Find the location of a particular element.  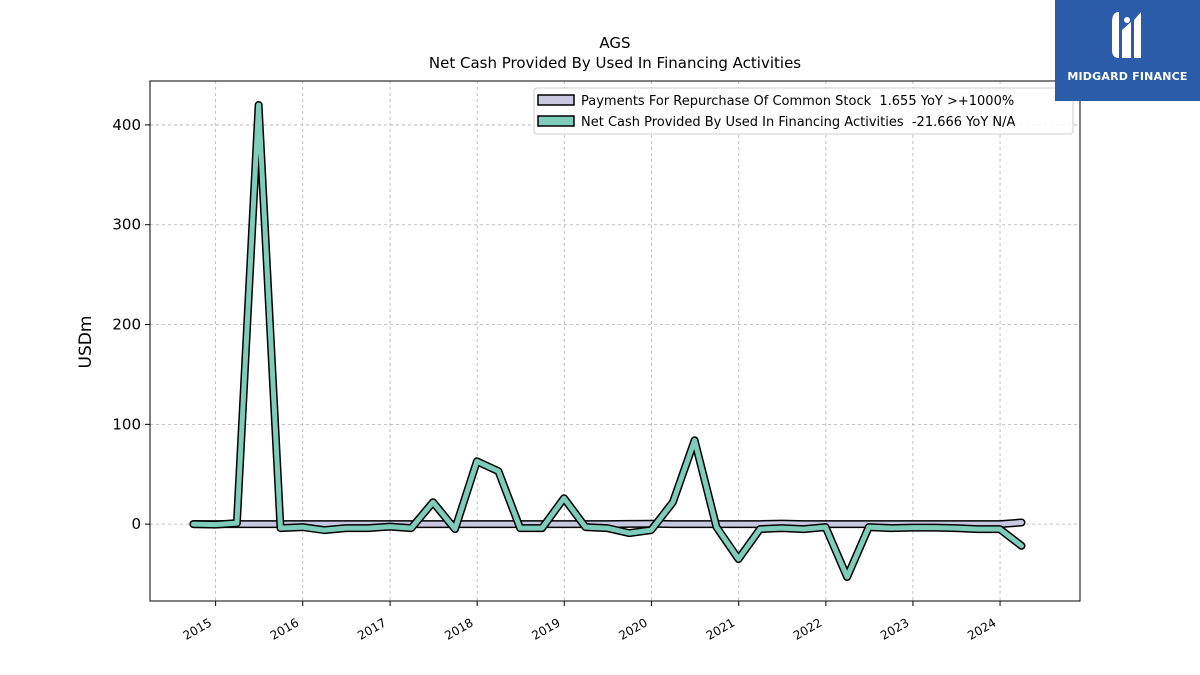

x-tick-label: 2015 is located at coordinates (197, 628).